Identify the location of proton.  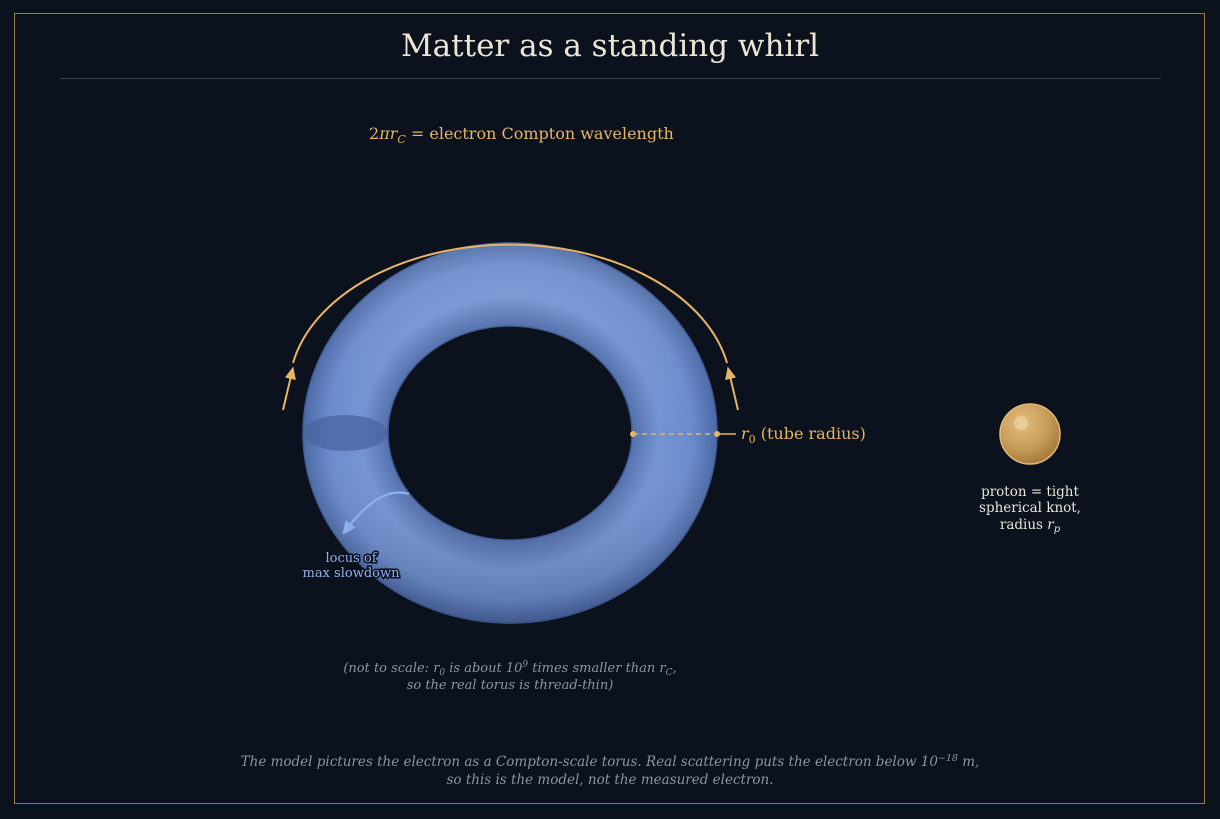
(1030, 434).